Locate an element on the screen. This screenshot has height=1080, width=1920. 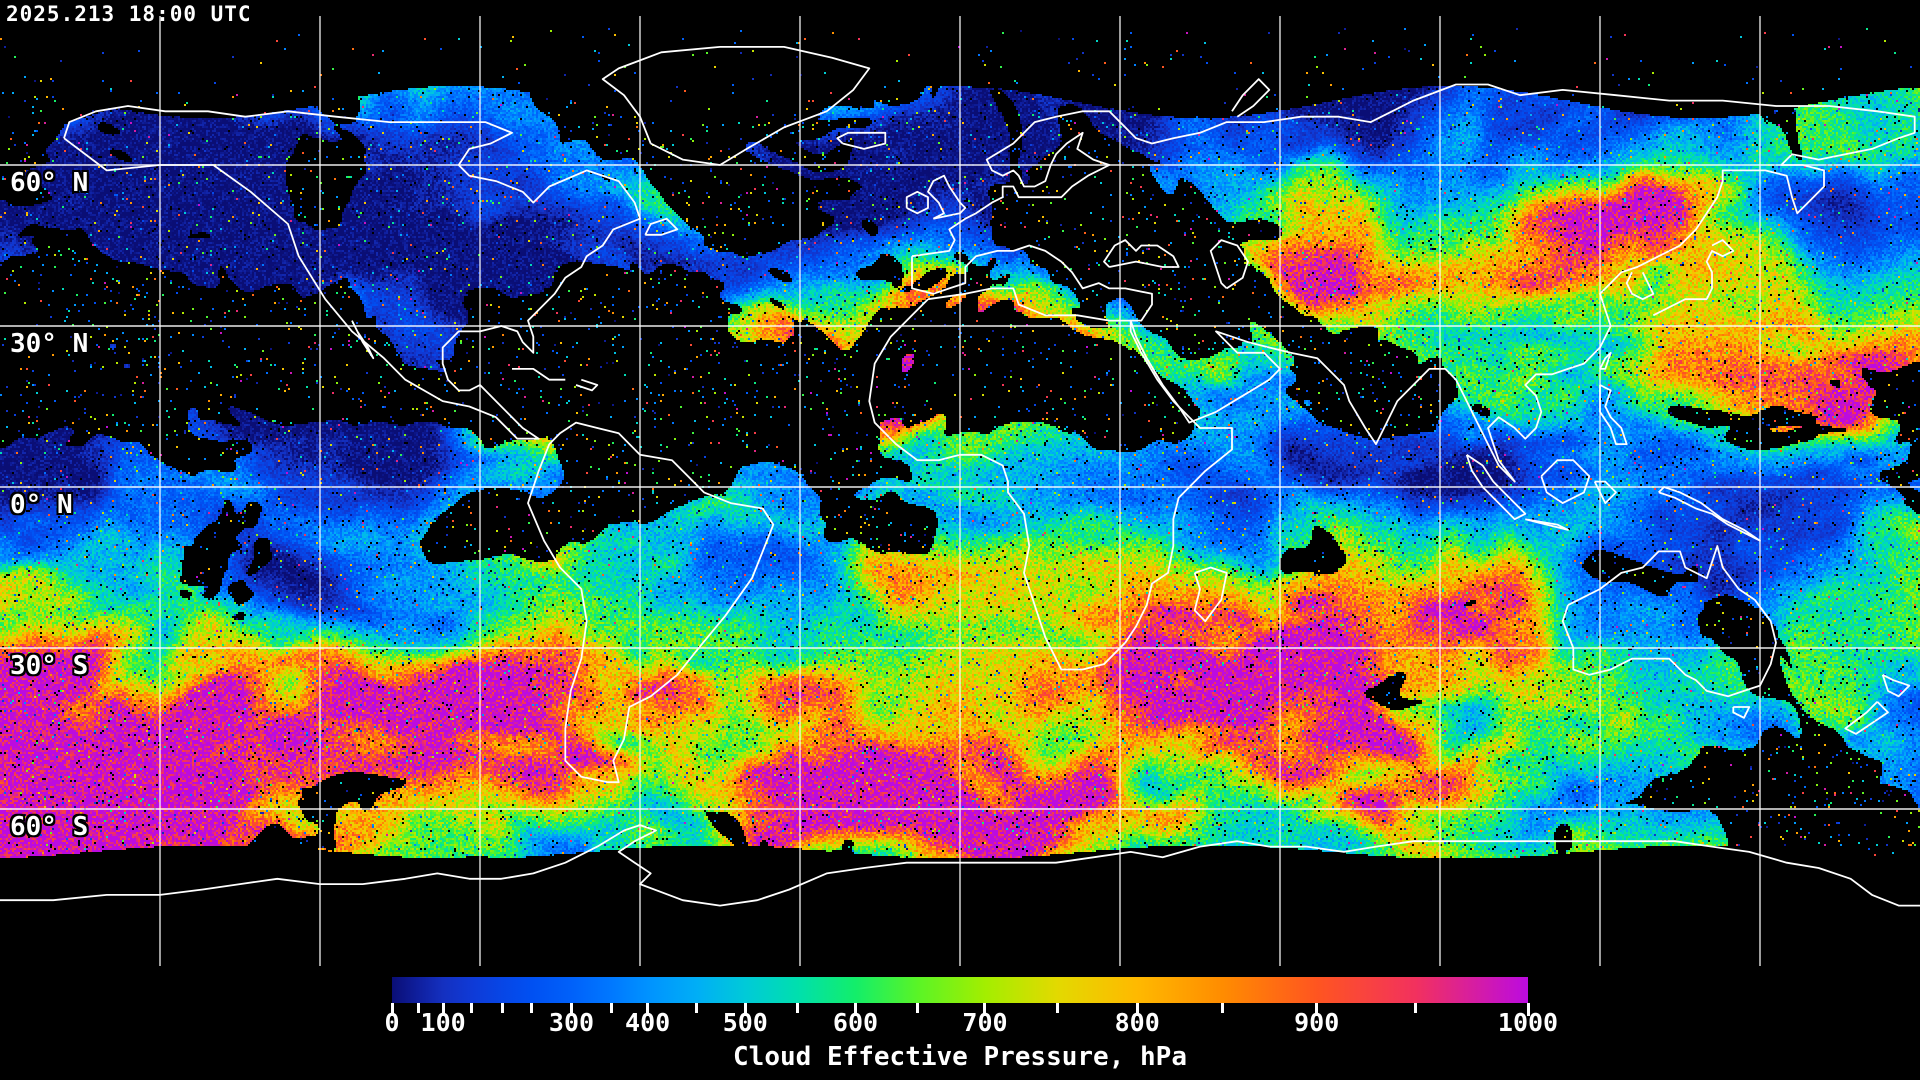
coastline-tasmania is located at coordinates (1741, 712).